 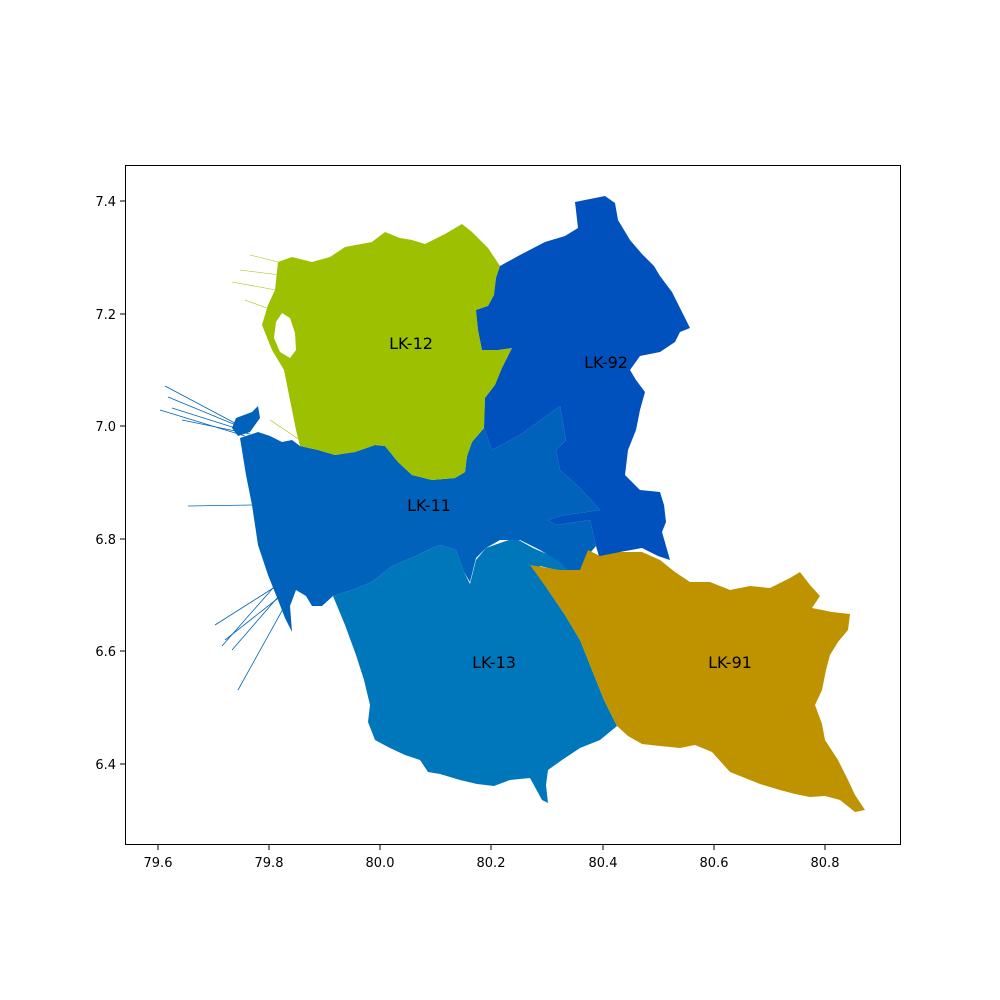 What do you see at coordinates (105, 765) in the screenshot?
I see `y-tick-label: 6.4` at bounding box center [105, 765].